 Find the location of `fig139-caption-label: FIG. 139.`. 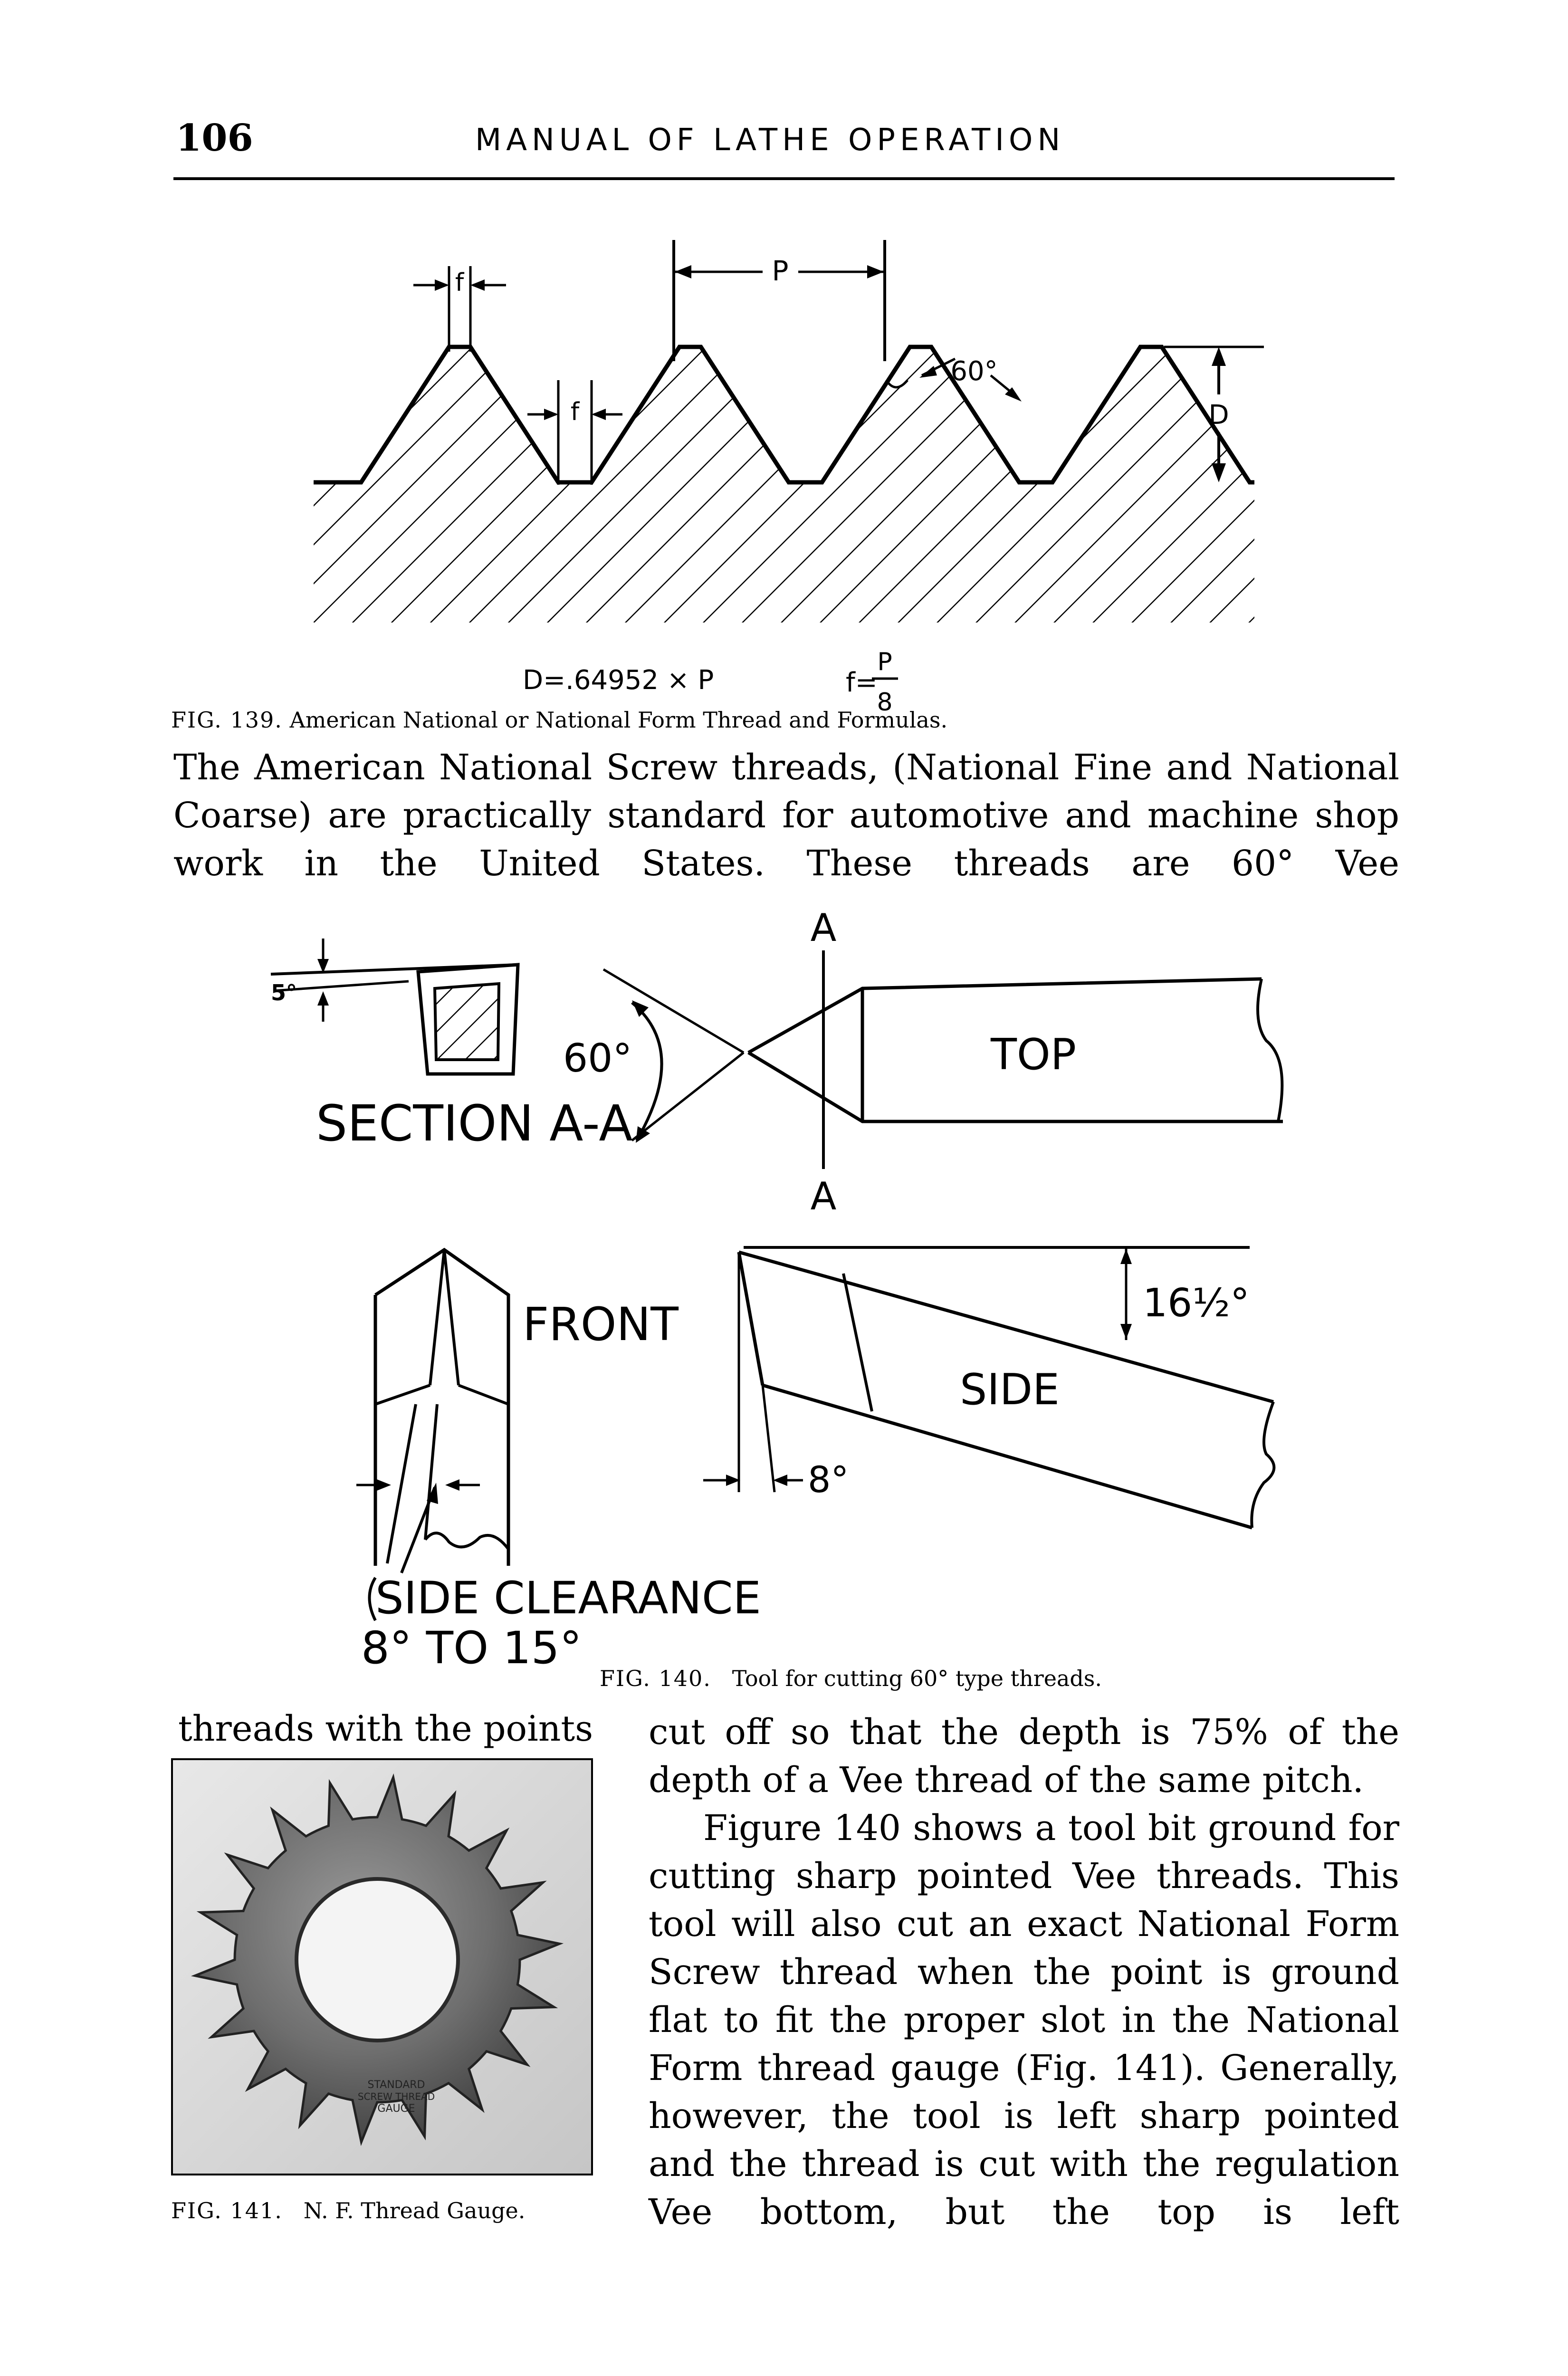

fig139-caption-label: FIG. 139. is located at coordinates (227, 720).